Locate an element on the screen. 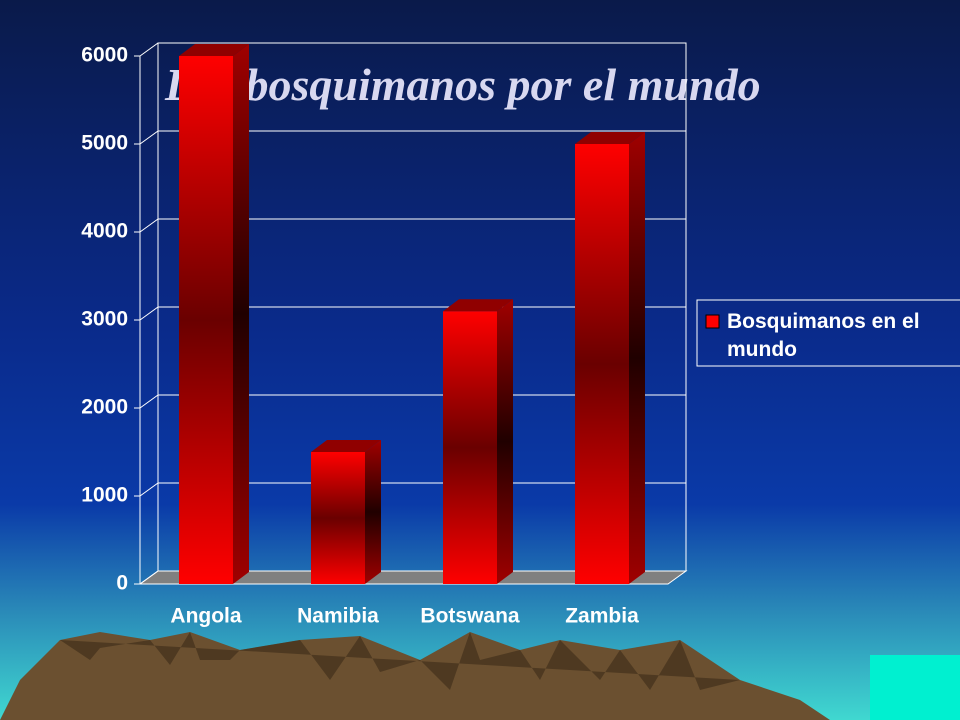 This screenshot has height=720, width=960. mountain-shadows is located at coordinates (400, 661).